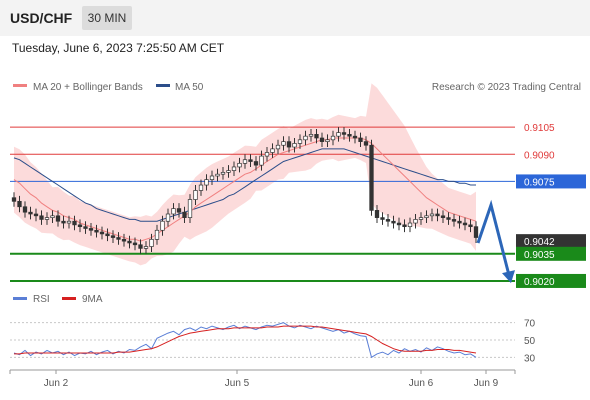  I want to click on timestamp: Tuesday, June 6, 2023 7:25:50 AM CET, so click(118, 48).